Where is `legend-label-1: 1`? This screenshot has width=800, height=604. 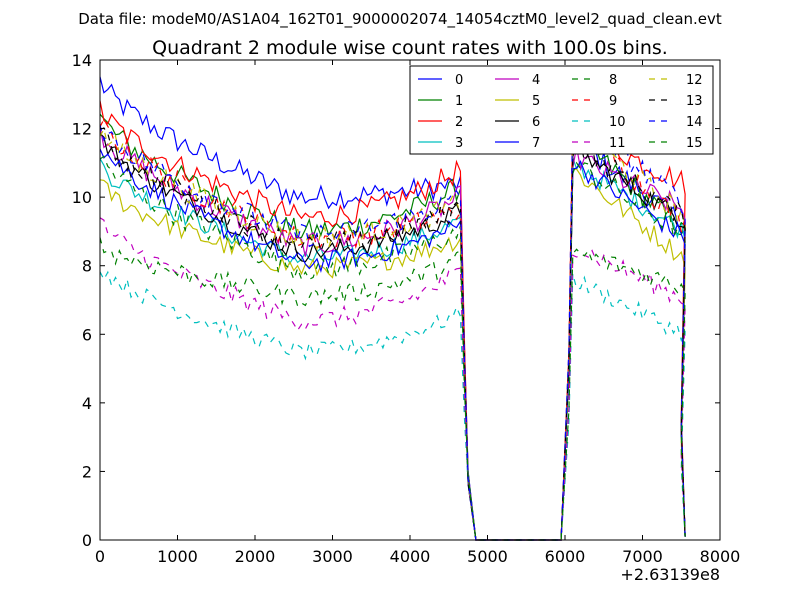
legend-label-1: 1 is located at coordinates (459, 101).